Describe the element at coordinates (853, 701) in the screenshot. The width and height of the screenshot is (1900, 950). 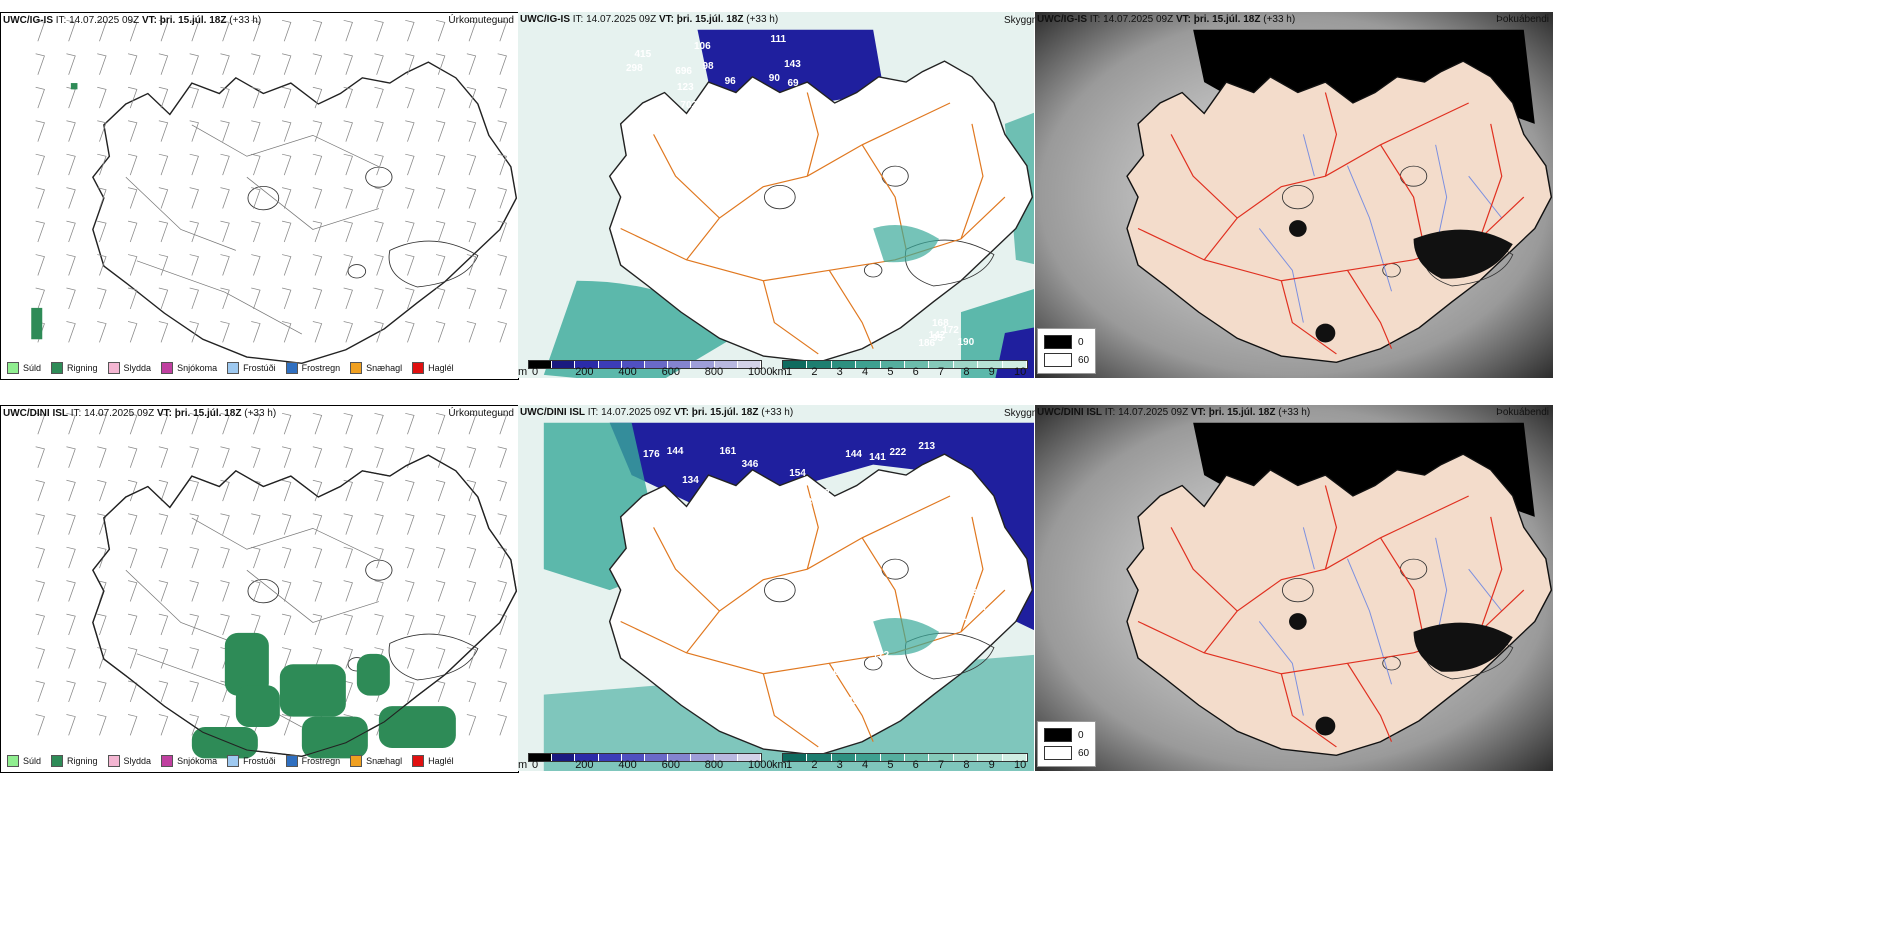
I see `cloud-base-label: 39` at that location.